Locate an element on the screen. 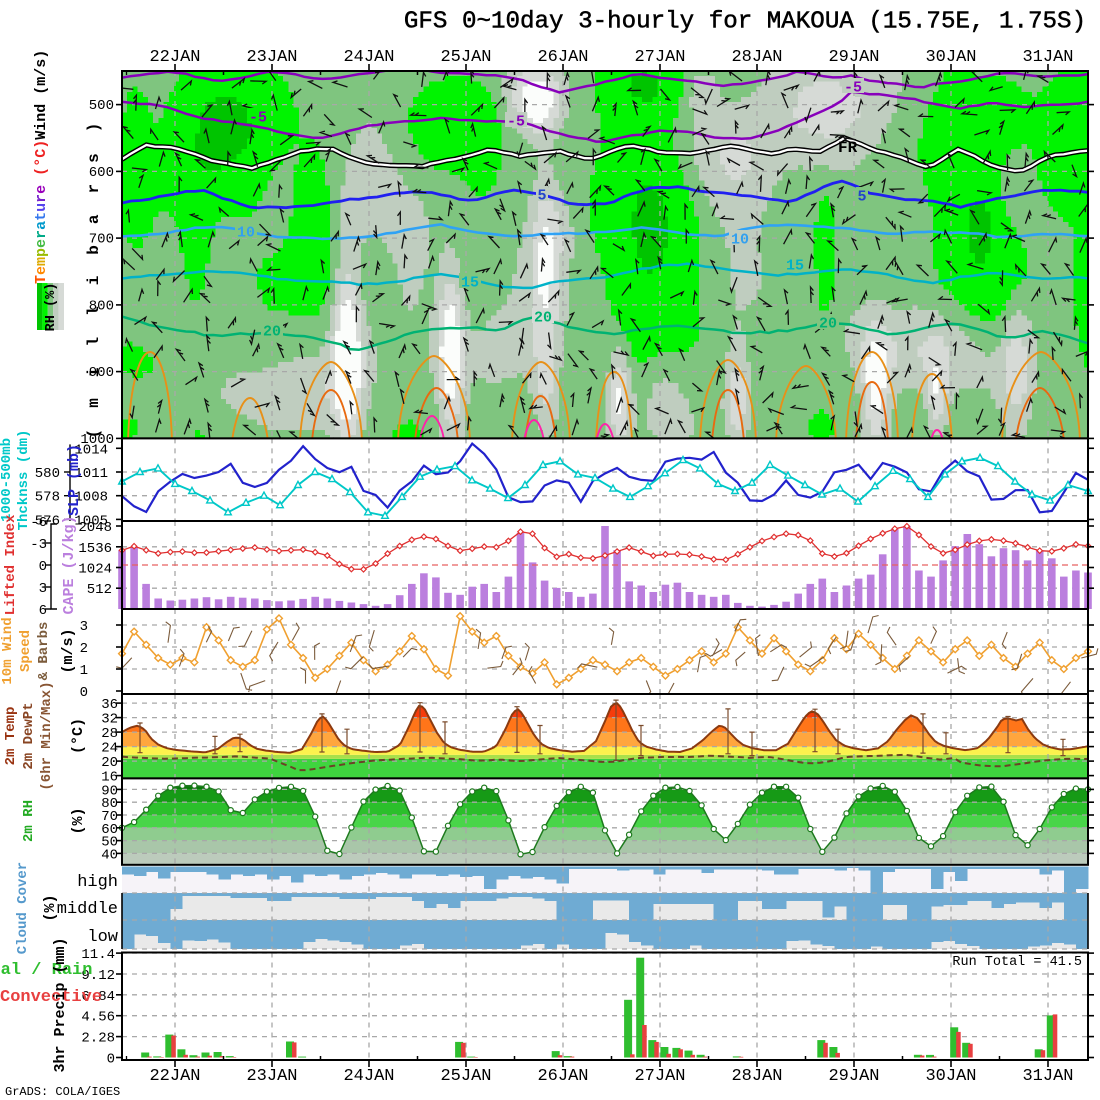 The image size is (1100, 1100). svg-text: 600 is located at coordinates (101, 173).